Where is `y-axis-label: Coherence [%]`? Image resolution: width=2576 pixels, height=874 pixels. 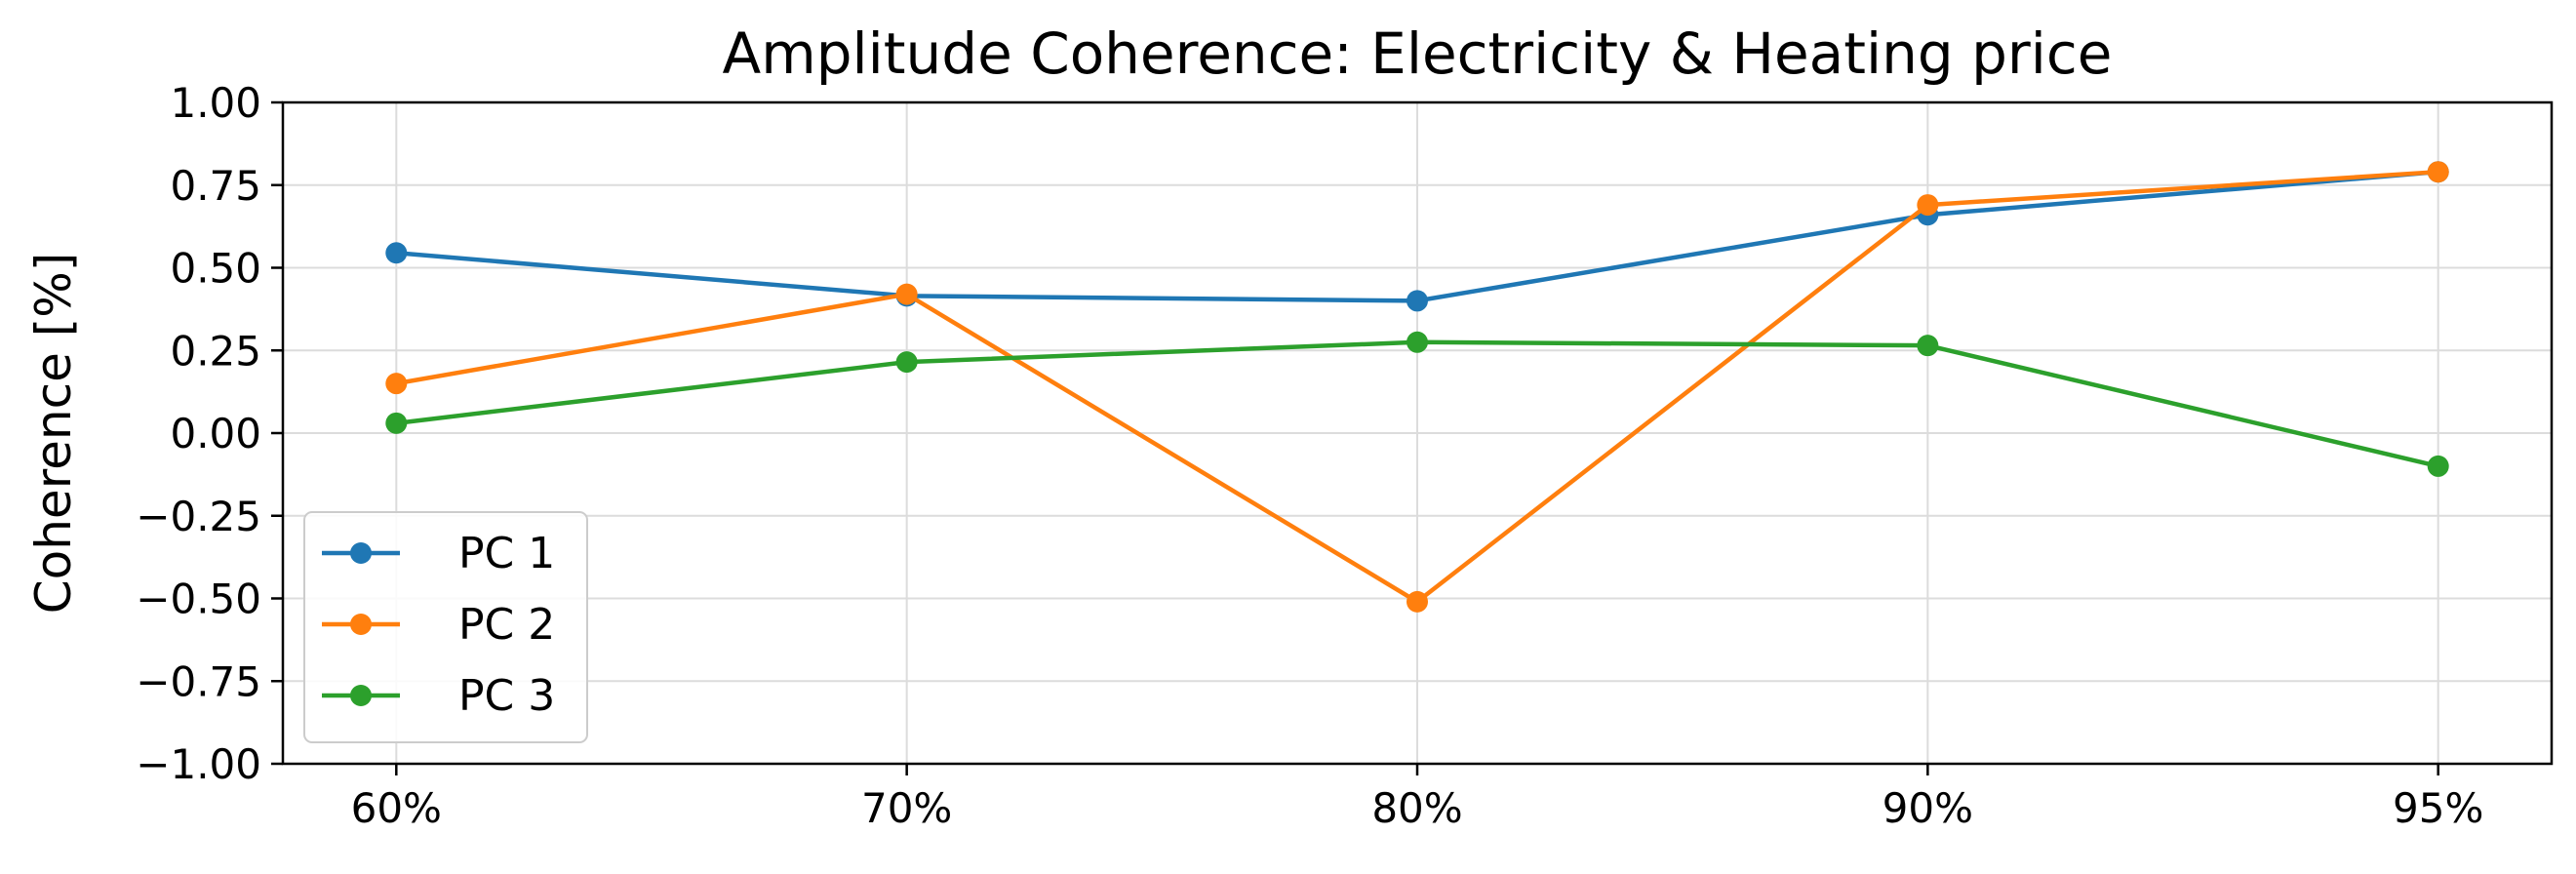
y-axis-label: Coherence [%] is located at coordinates (53, 434).